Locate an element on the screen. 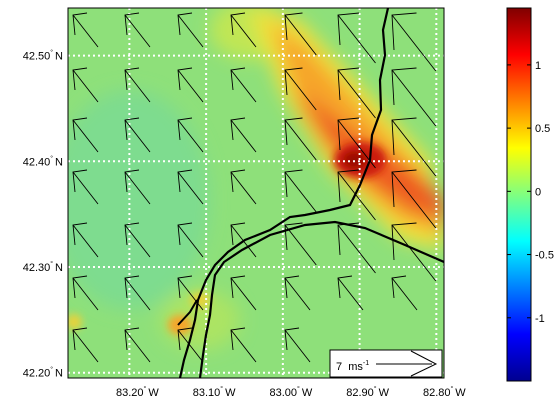 This screenshot has height=407, width=560. colorbar: 1 0.5 0 -0.5 -1 is located at coordinates (530, 194).